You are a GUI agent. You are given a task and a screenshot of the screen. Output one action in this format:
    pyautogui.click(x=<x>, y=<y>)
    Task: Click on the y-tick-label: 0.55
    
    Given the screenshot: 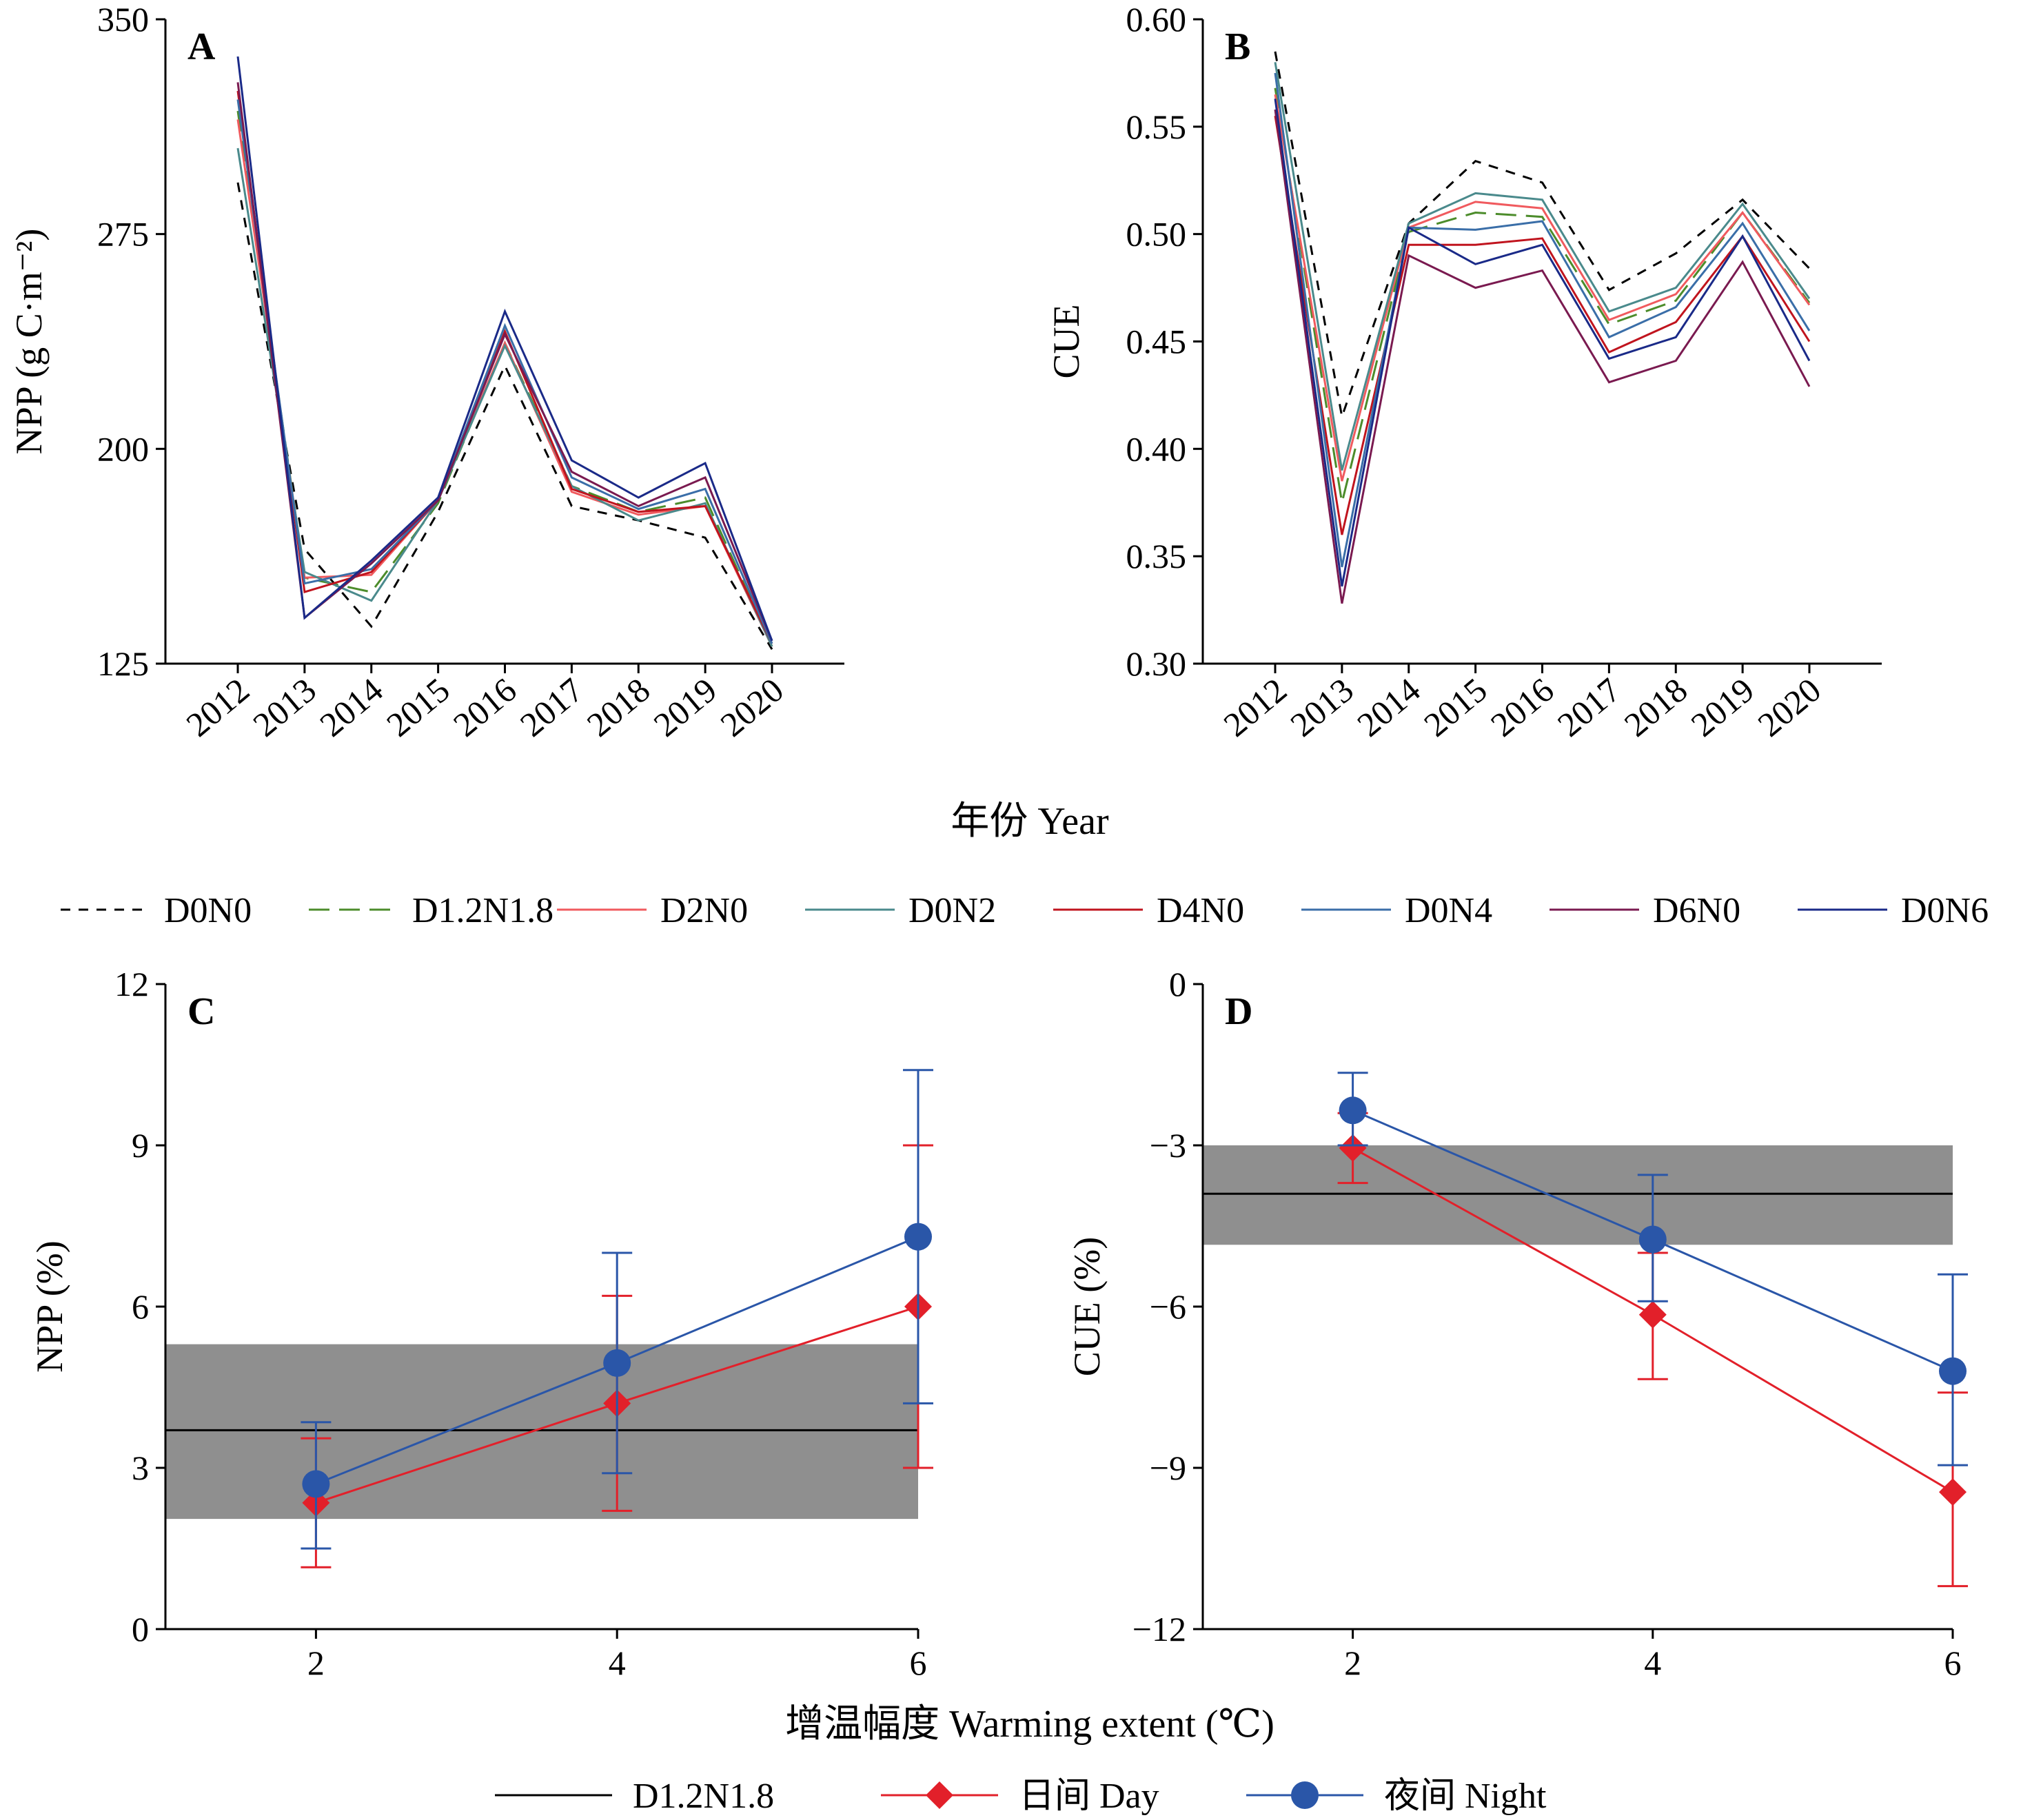 What is the action you would take?
    pyautogui.click(x=1156, y=127)
    